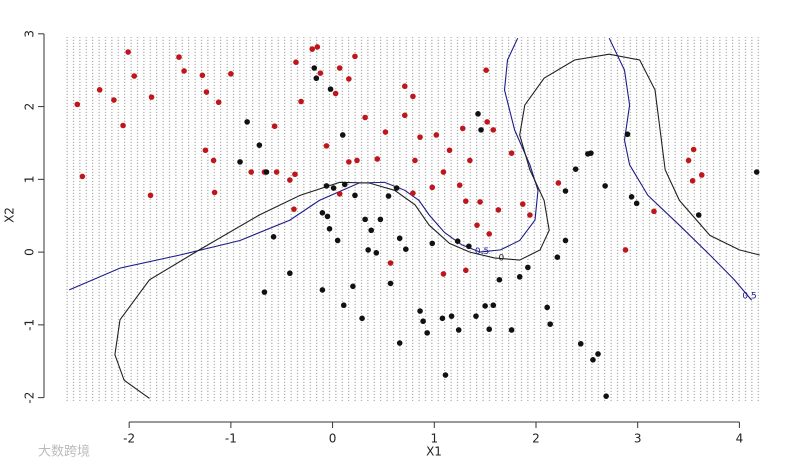 Image resolution: width=800 pixels, height=466 pixels. I want to click on x-tick-label: -1, so click(231, 439).